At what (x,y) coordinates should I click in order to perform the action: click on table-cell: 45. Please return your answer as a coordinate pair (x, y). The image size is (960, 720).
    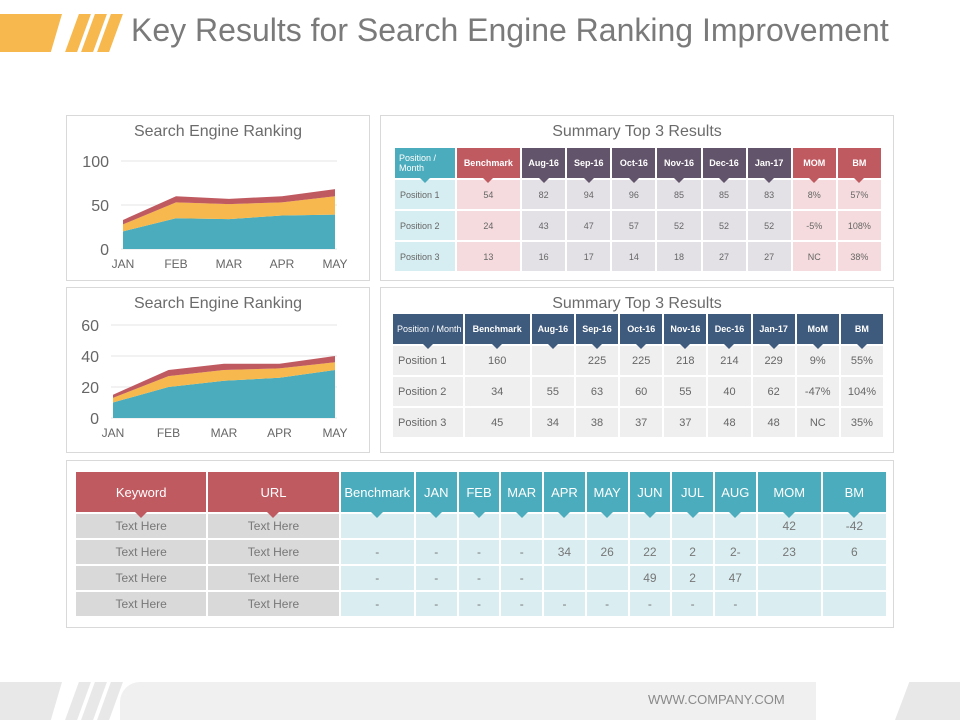
    Looking at the image, I should click on (497, 422).